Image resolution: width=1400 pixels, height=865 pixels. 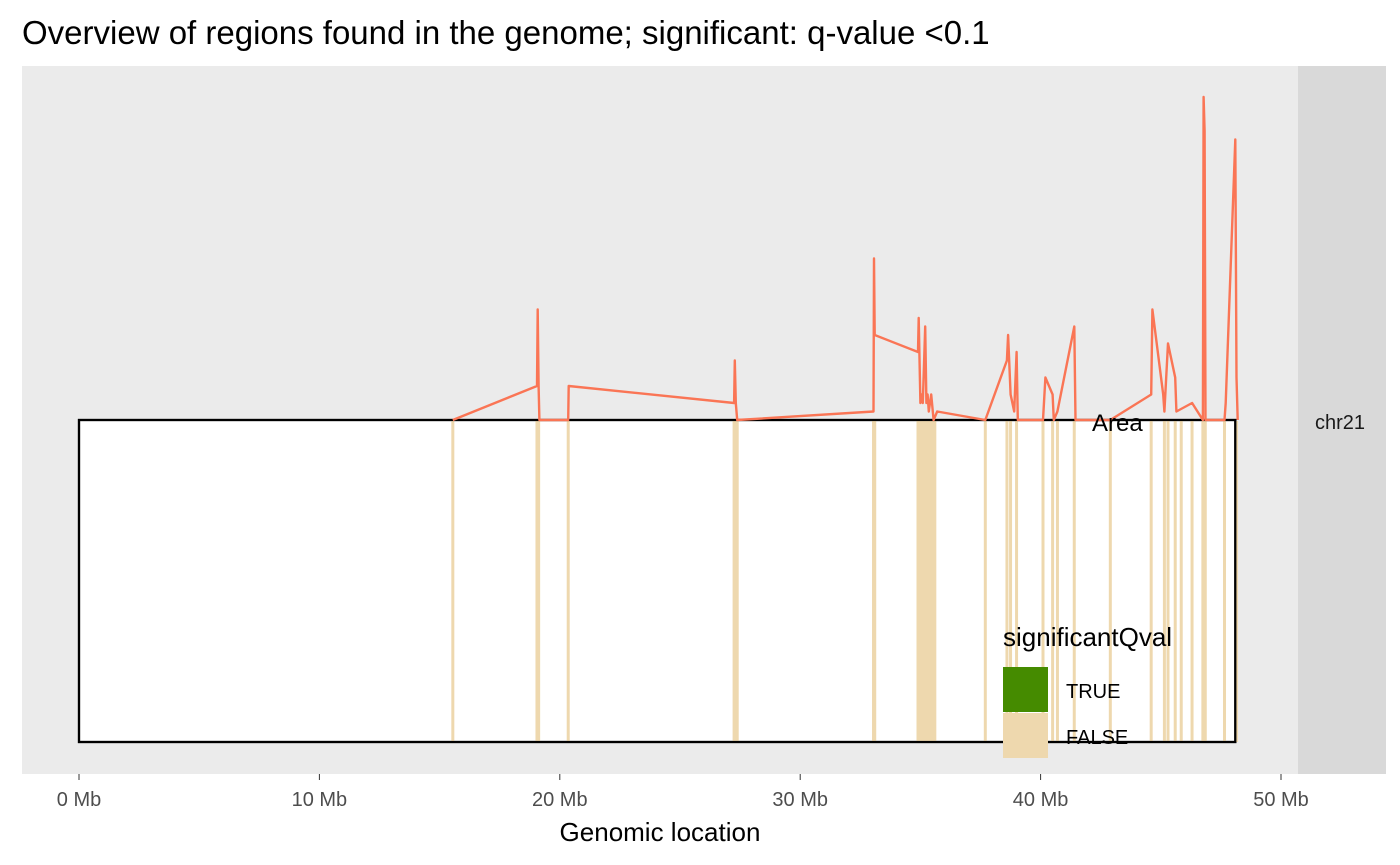 I want to click on x-tick-label-3: 30 Mb, so click(x=800, y=800).